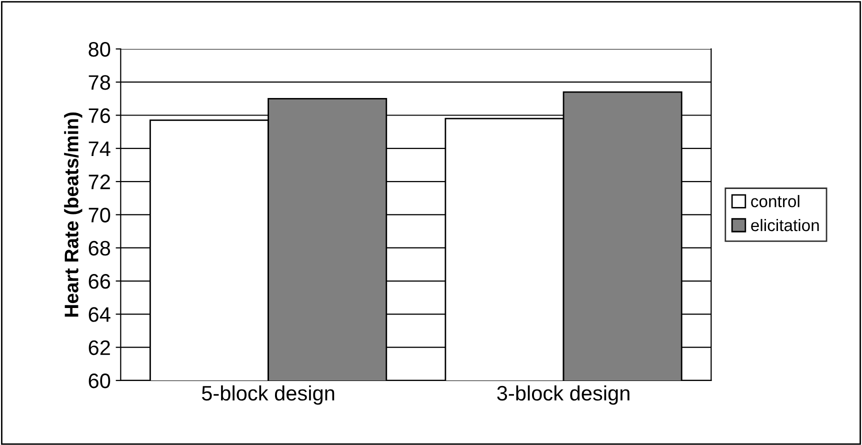 Image resolution: width=862 pixels, height=445 pixels. Describe the element at coordinates (99, 82) in the screenshot. I see `y-tick-label: 78` at that location.